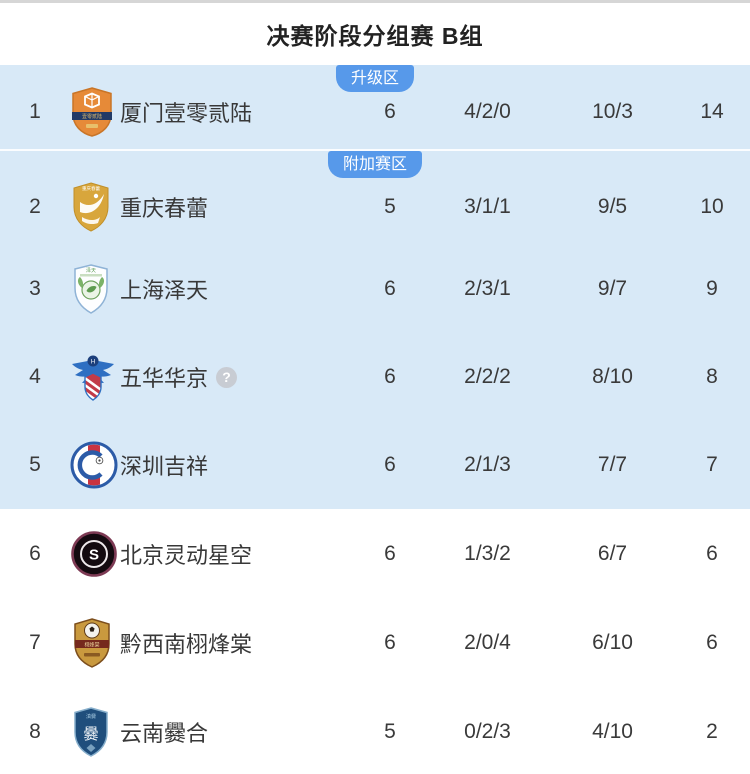 The image size is (750, 774). Describe the element at coordinates (186, 555) in the screenshot. I see `team-name: 北京灵动星空` at that location.